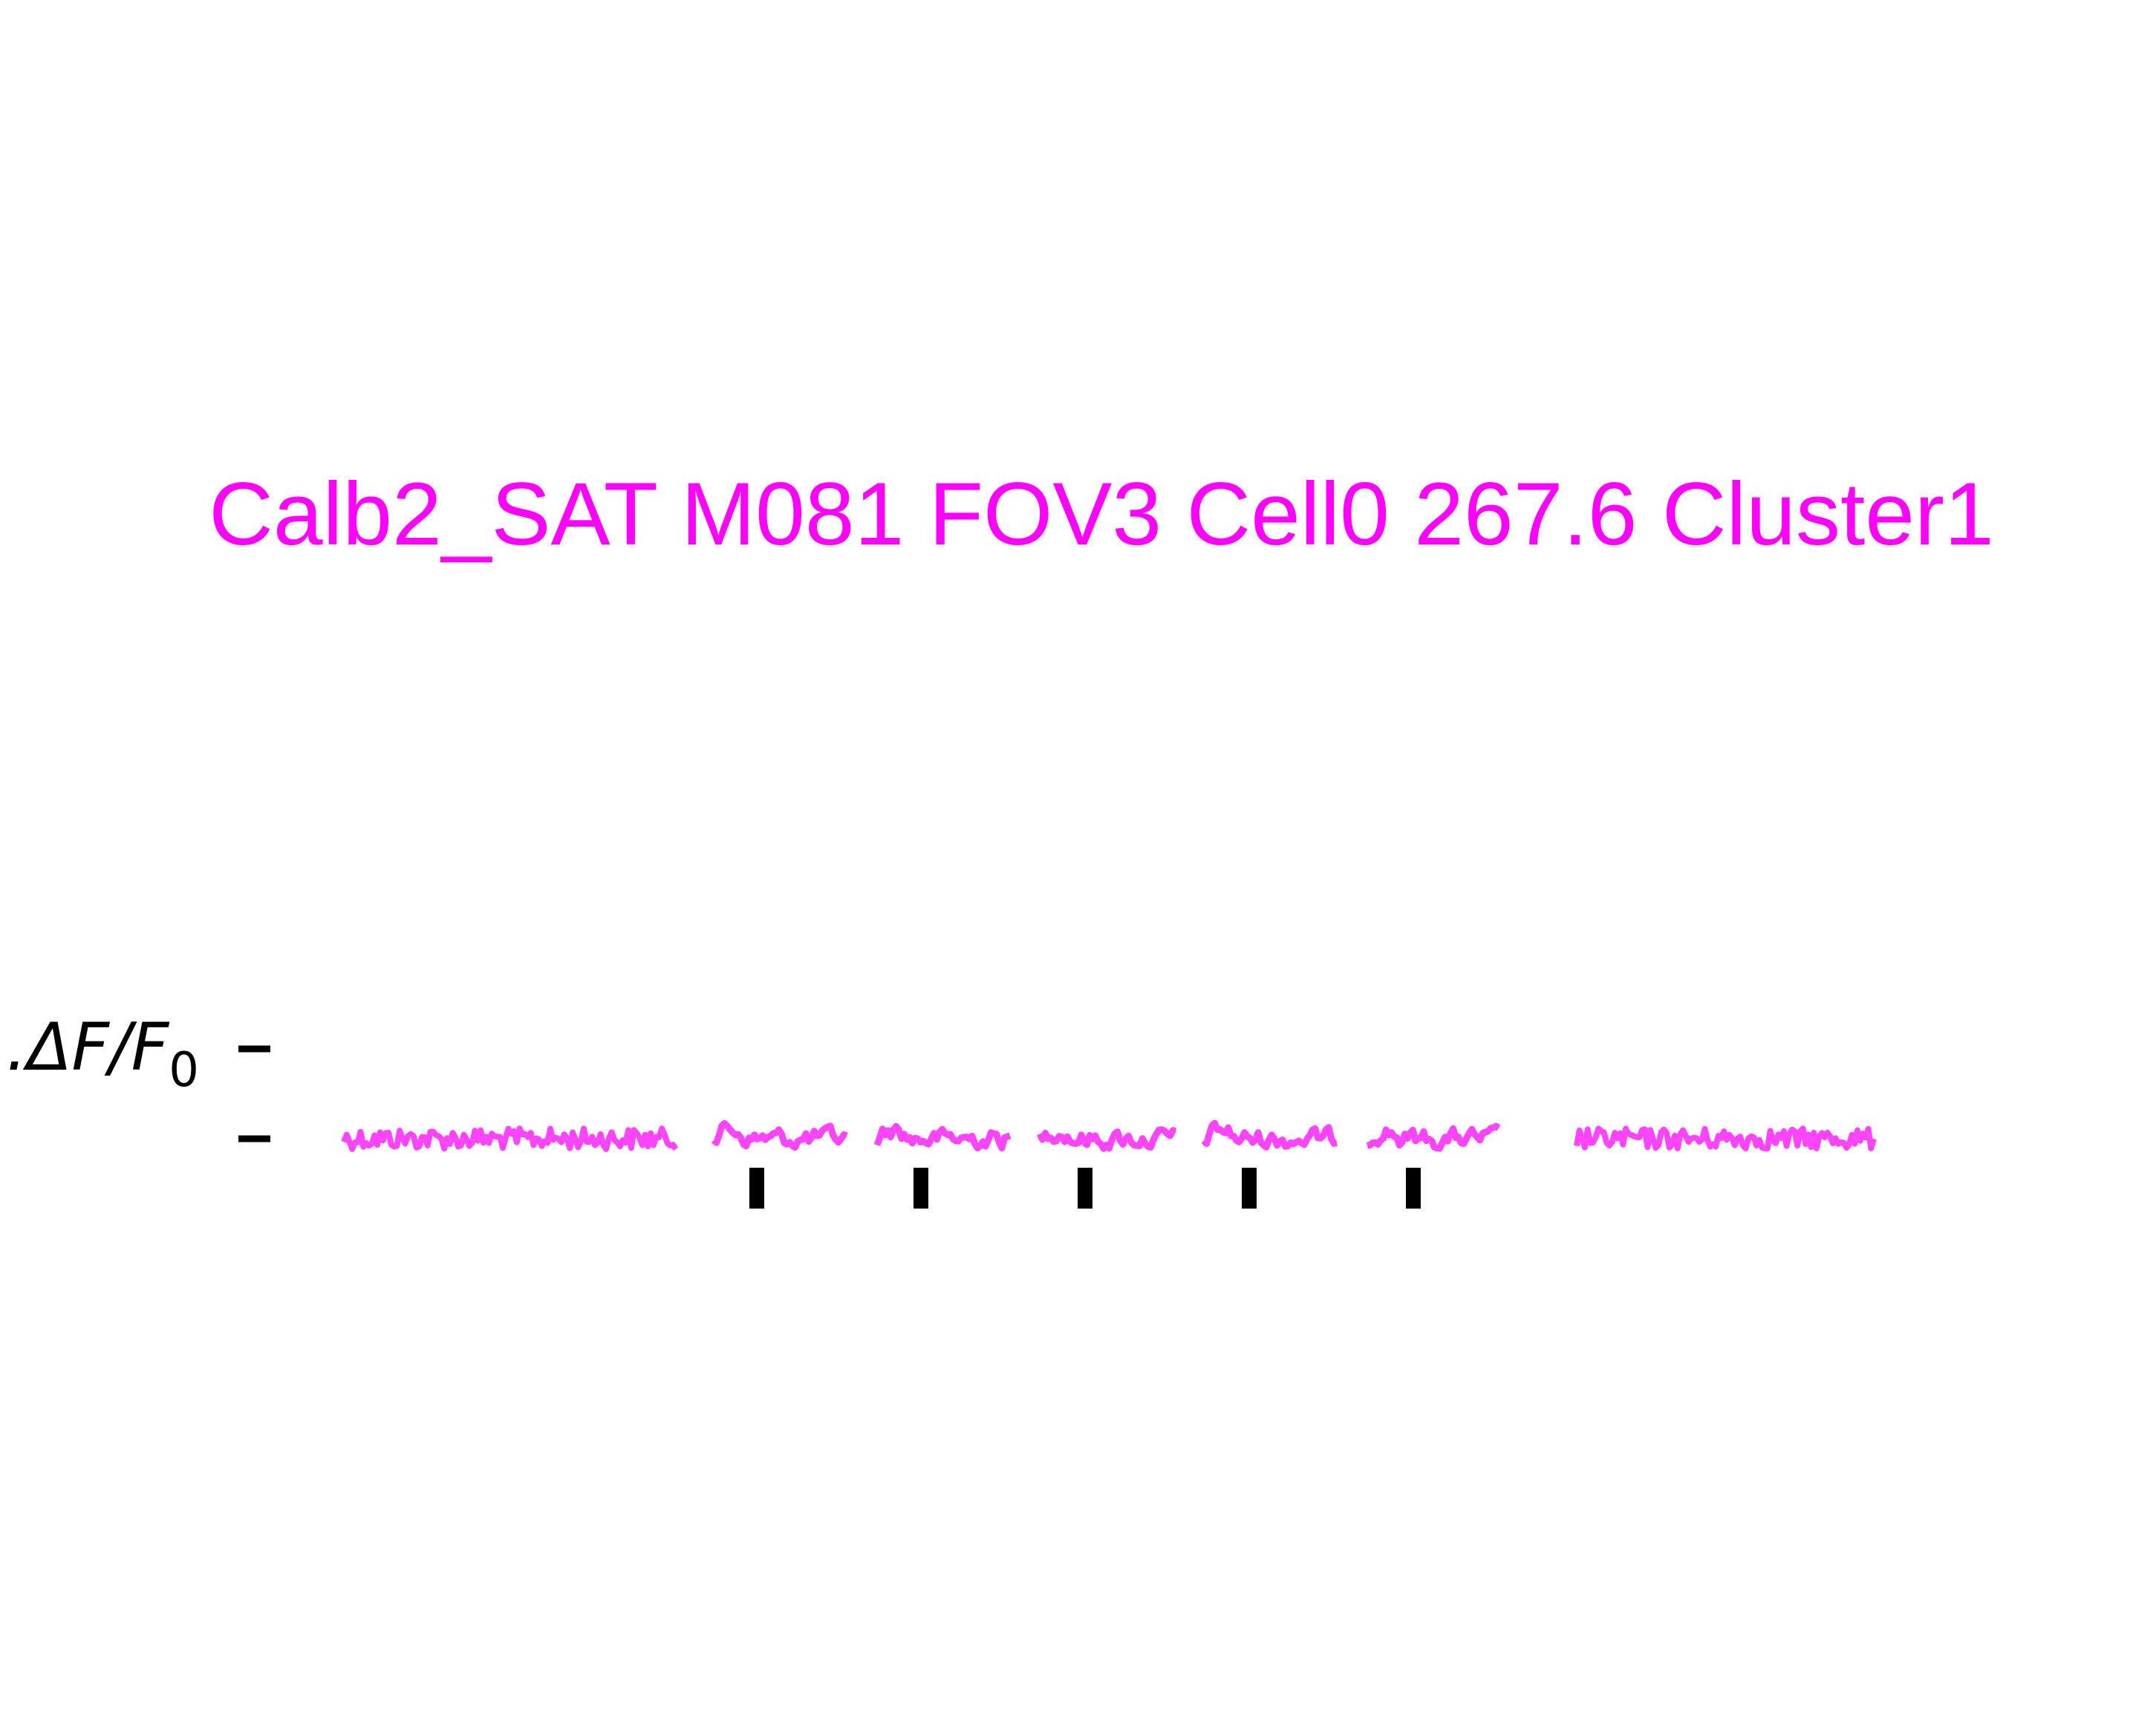  Describe the element at coordinates (1101, 514) in the screenshot. I see `chart-title: Calb2_SAT M081 FOV3 Cell0 267.6 Cluster1` at that location.